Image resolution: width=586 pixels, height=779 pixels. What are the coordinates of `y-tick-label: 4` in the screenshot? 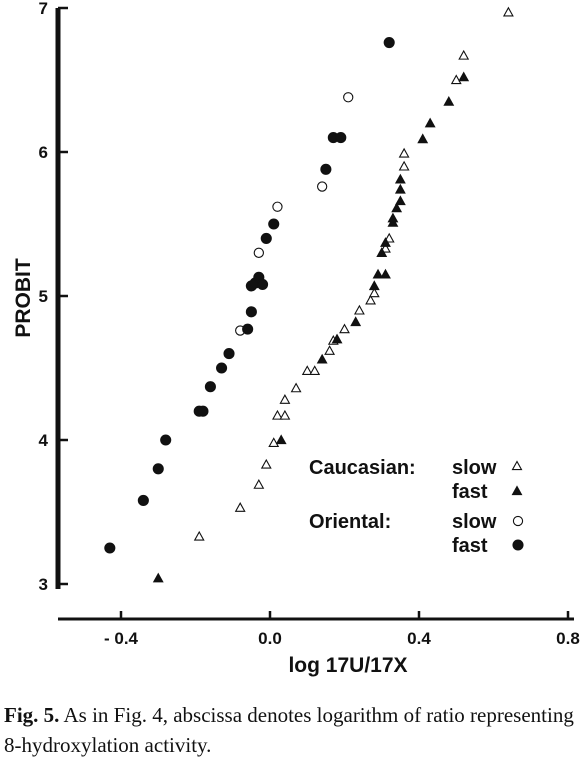 It's located at (44, 440).